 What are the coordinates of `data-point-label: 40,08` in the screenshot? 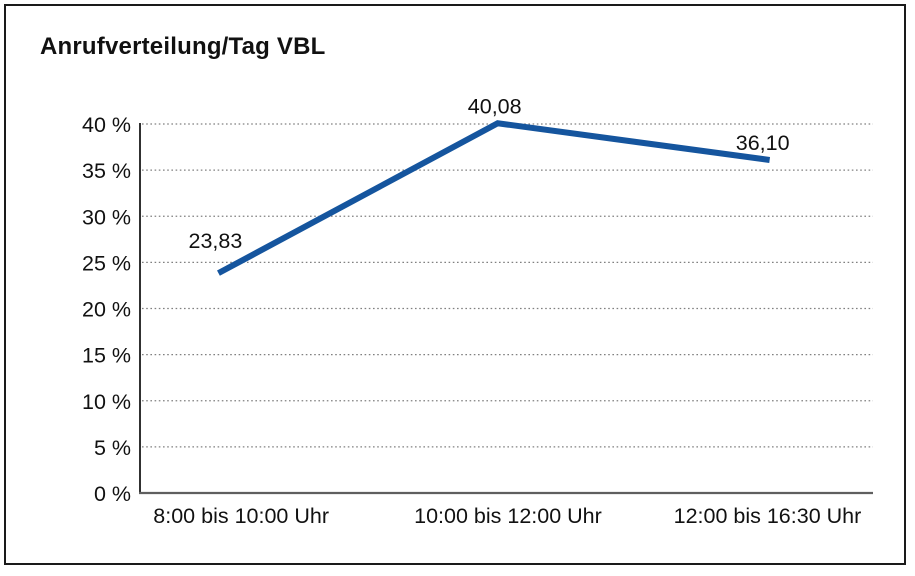 It's located at (495, 106).